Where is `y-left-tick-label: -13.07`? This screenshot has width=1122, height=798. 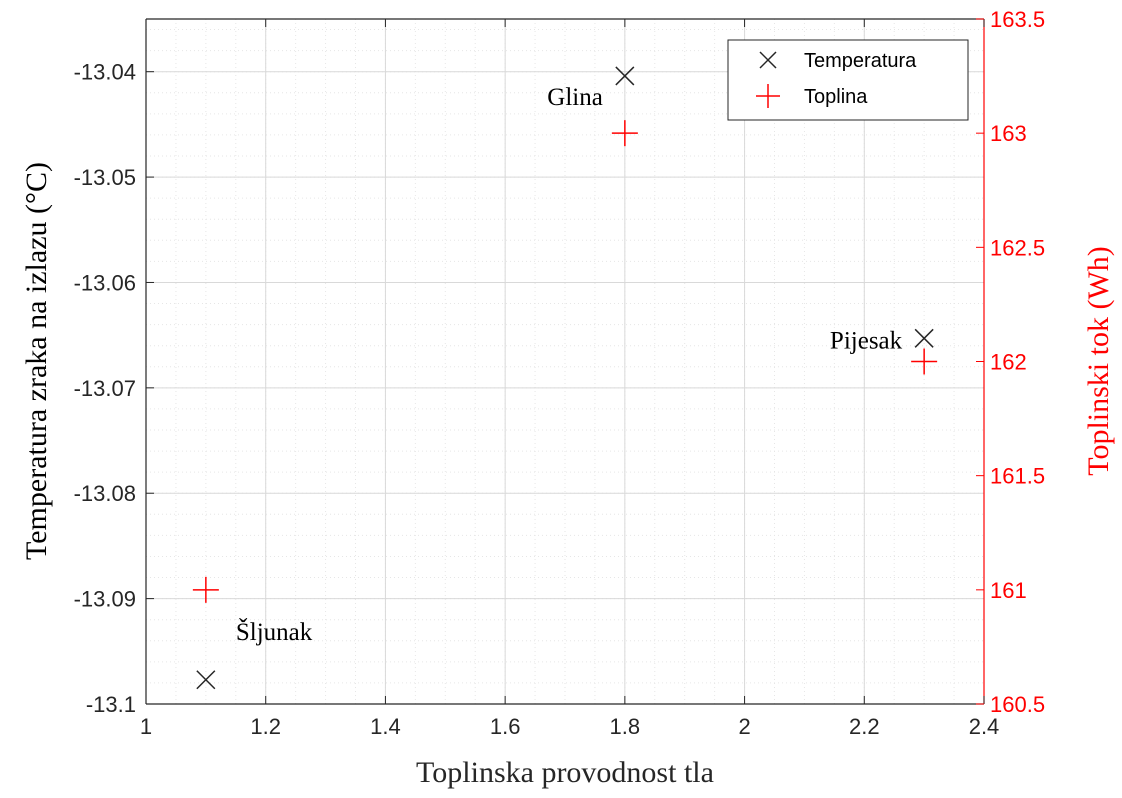 y-left-tick-label: -13.07 is located at coordinates (105, 388).